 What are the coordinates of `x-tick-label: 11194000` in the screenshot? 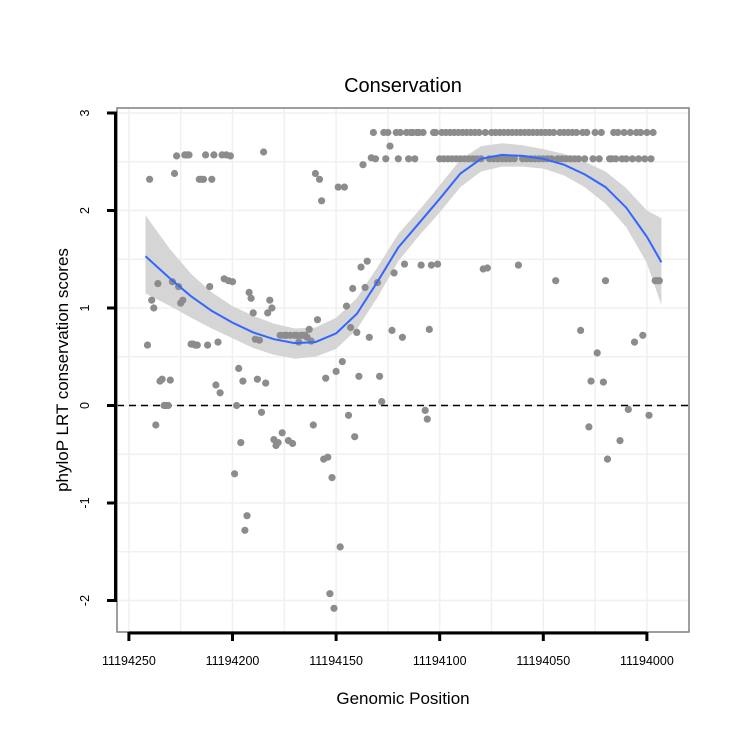 It's located at (647, 661).